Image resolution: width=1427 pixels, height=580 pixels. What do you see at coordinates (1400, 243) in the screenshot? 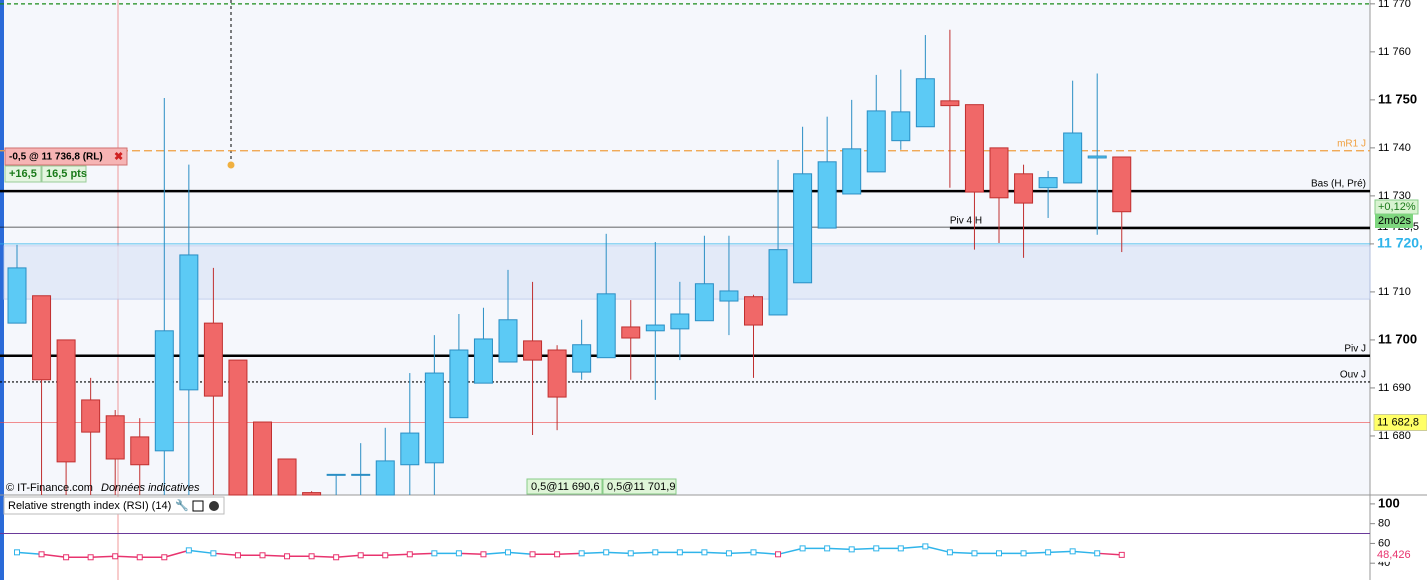
I see `price-tag-label: 11 720,` at bounding box center [1400, 243].